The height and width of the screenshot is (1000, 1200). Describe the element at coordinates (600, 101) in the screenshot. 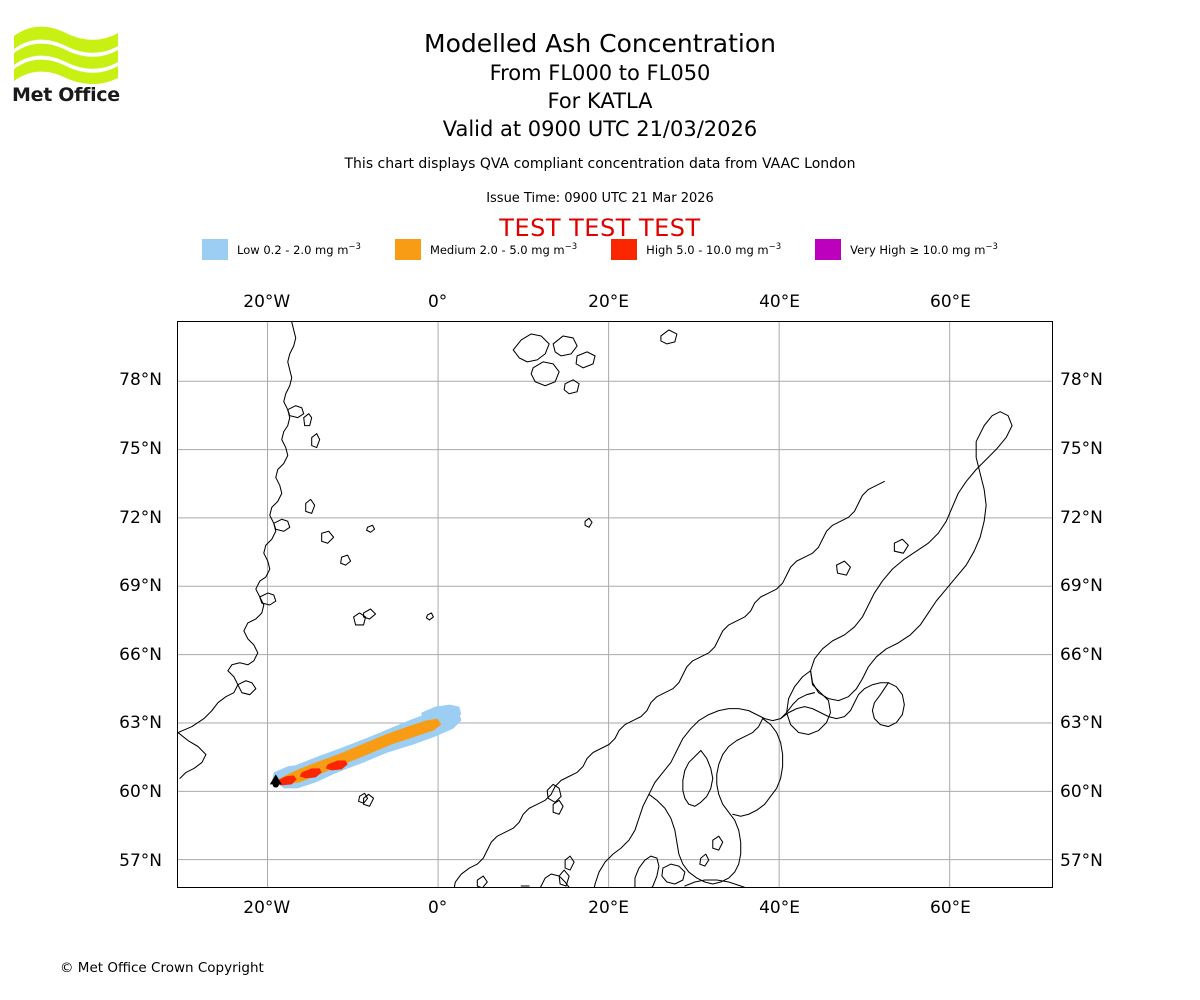

I see `volcano-line: For KATLA` at that location.